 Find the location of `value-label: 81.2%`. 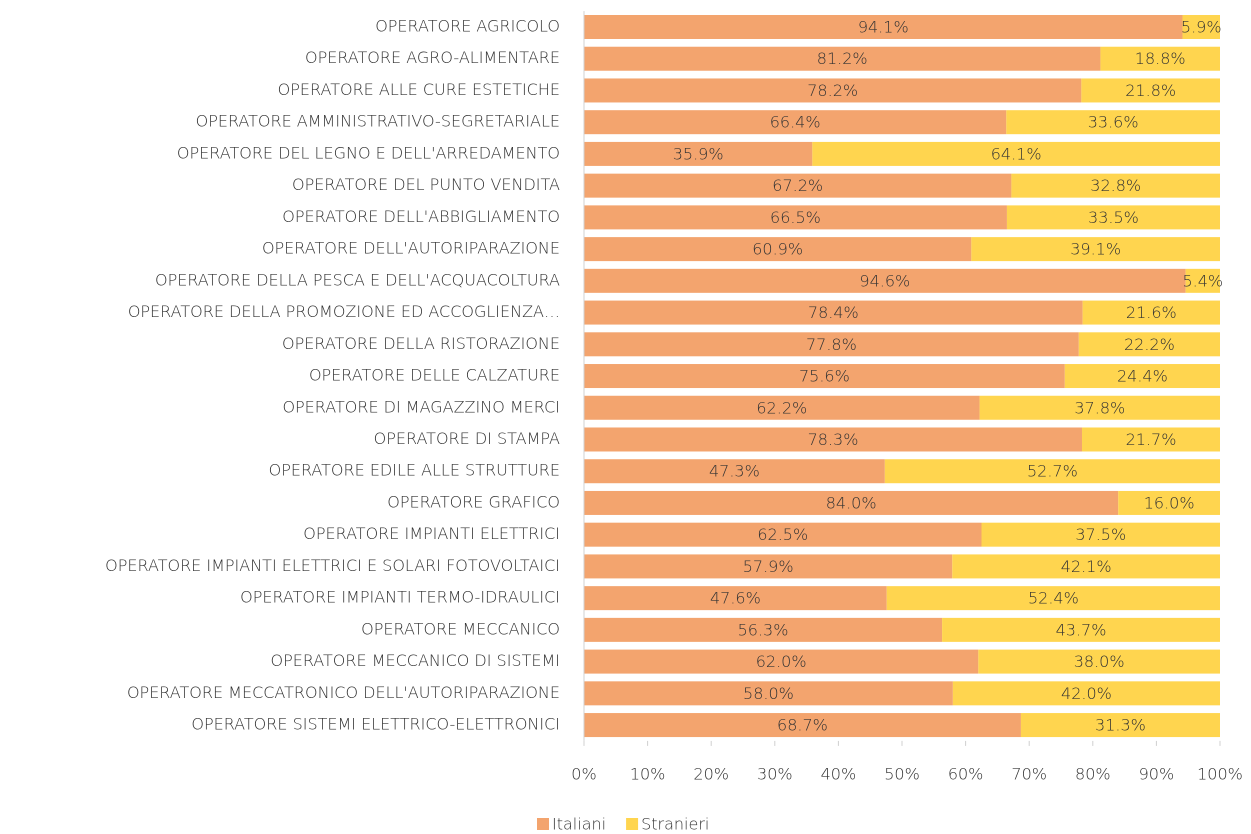

value-label: 81.2% is located at coordinates (842, 58).